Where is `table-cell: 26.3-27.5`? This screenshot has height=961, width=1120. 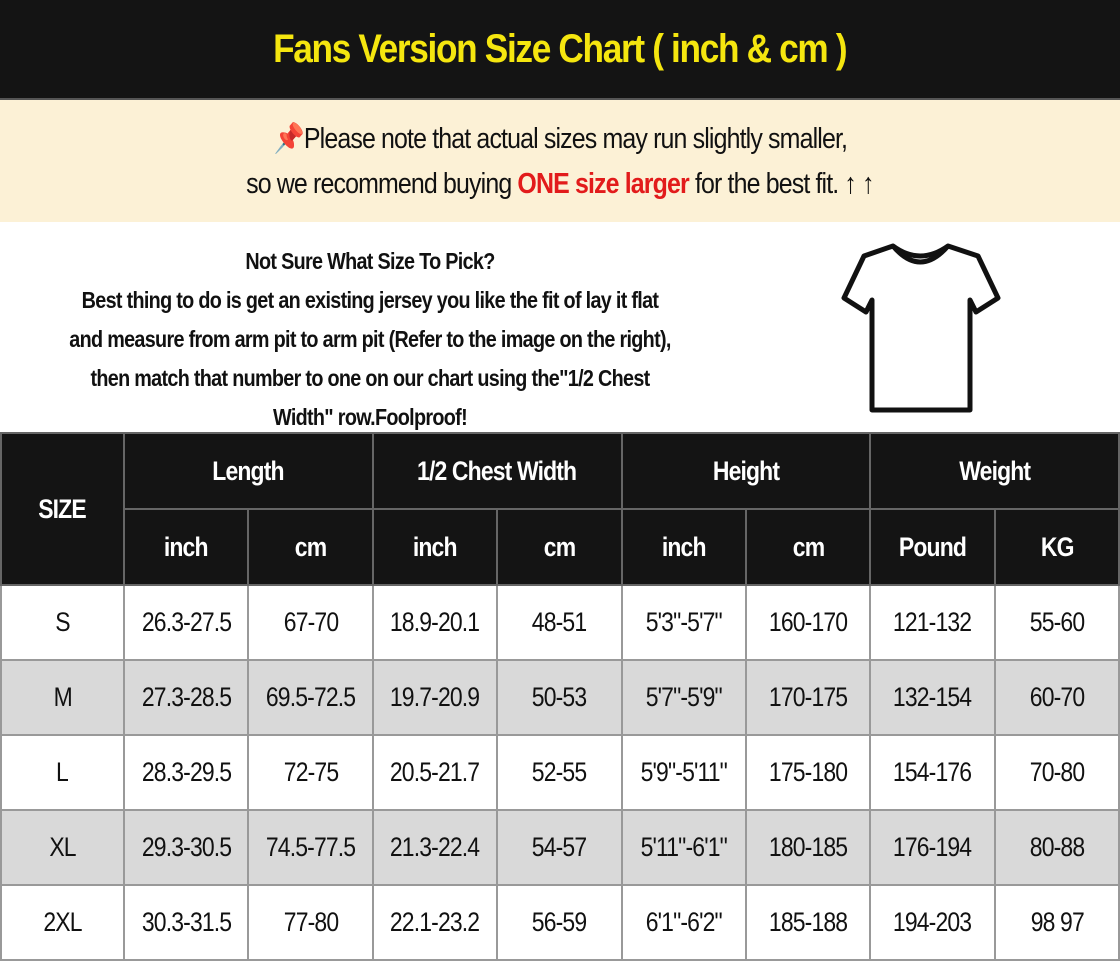
table-cell: 26.3-27.5 is located at coordinates (186, 622).